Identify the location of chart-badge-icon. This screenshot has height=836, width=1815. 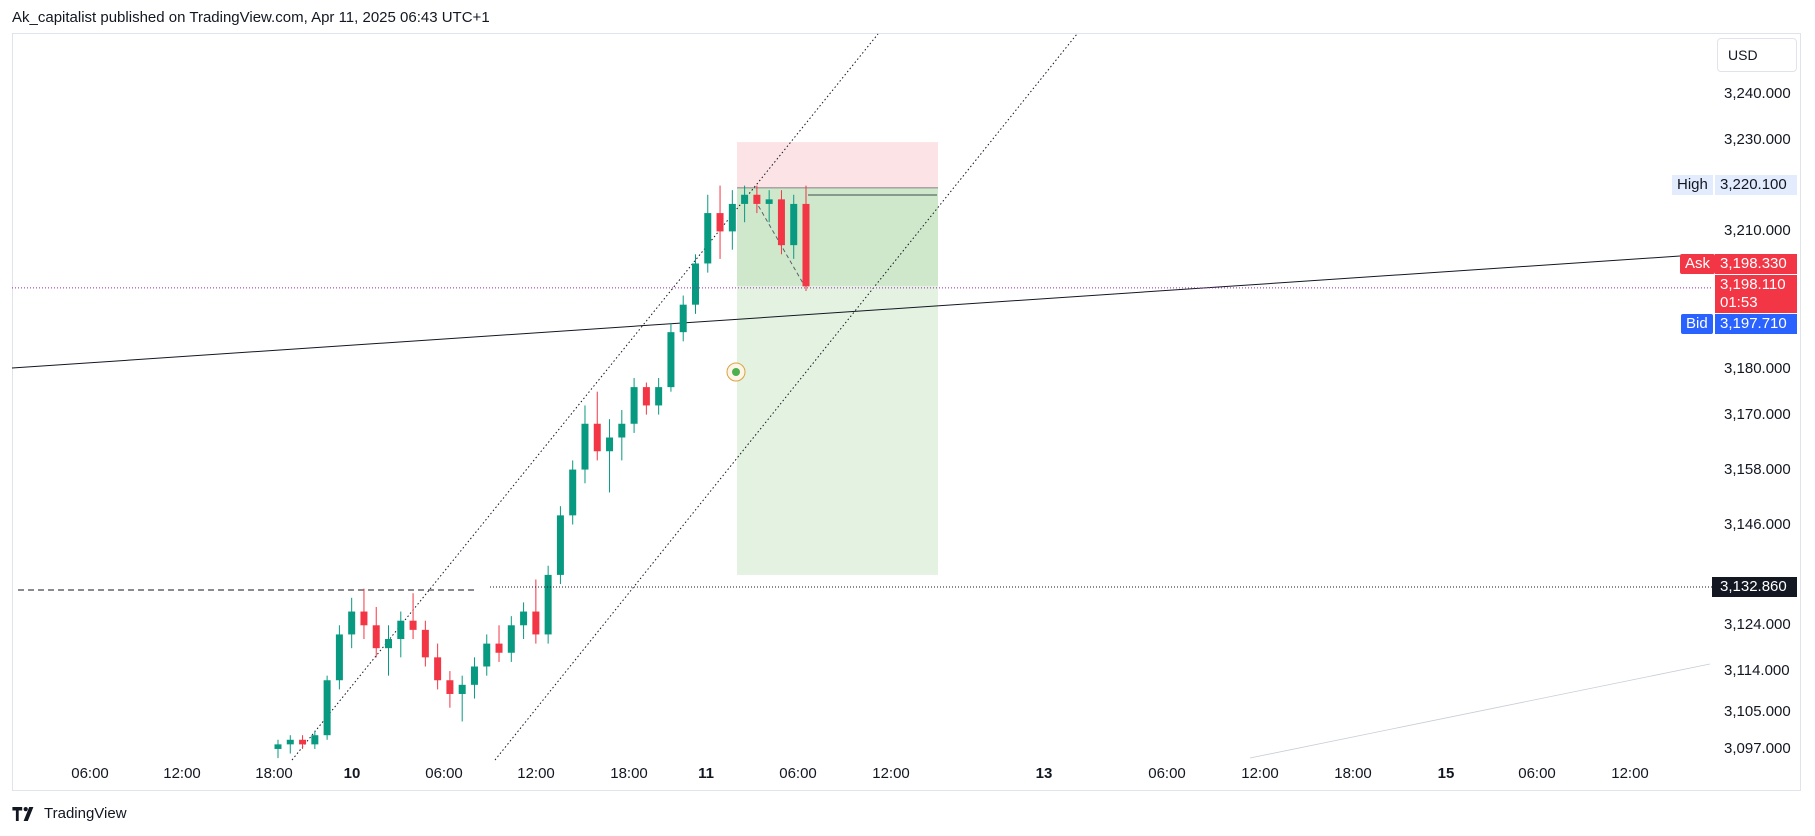
(736, 372).